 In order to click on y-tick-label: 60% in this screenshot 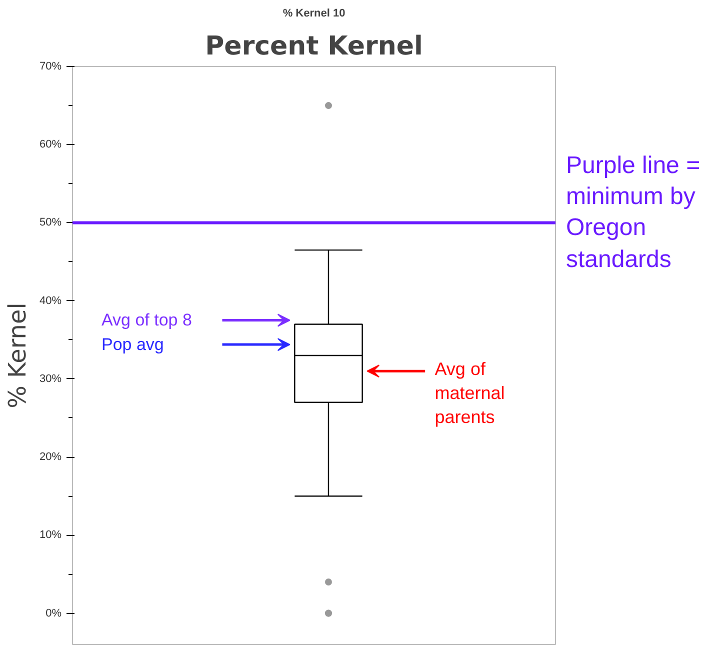, I will do `click(50, 144)`.